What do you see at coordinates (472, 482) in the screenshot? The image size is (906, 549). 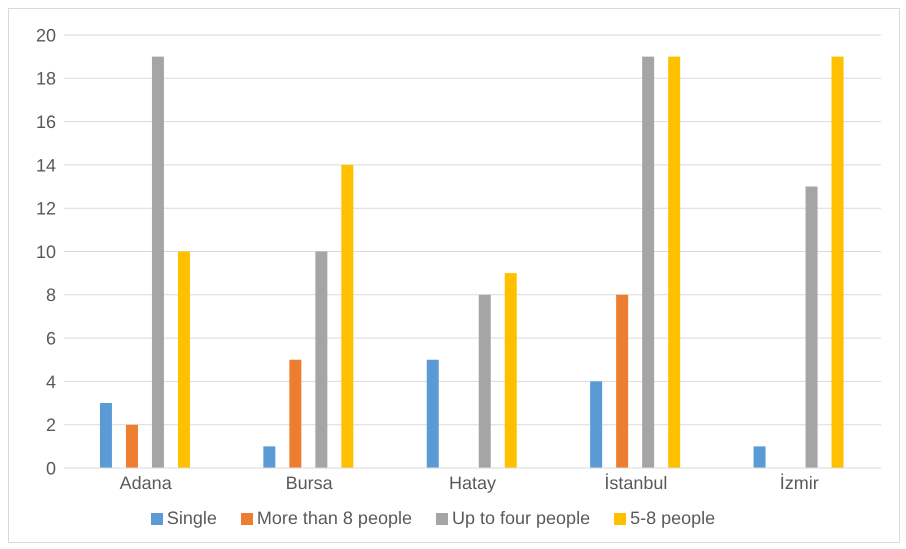 I see `x-tick-label: Hatay` at bounding box center [472, 482].